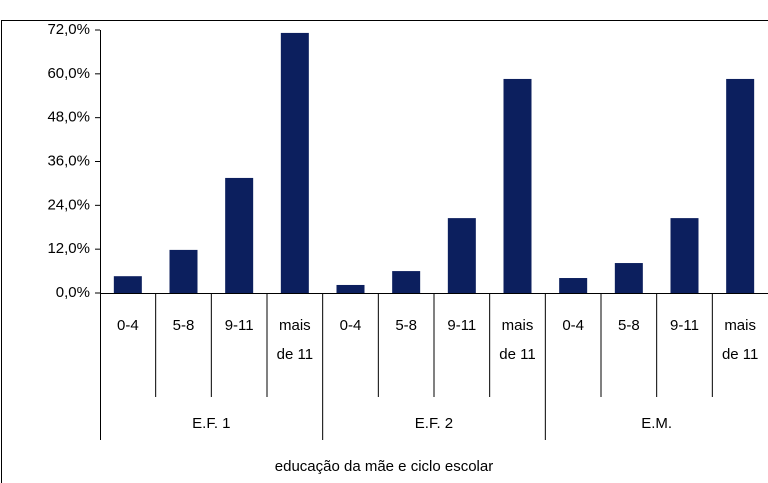 This screenshot has height=483, width=768. What do you see at coordinates (73, 292) in the screenshot?
I see `y-tick-label: 0,0%` at bounding box center [73, 292].